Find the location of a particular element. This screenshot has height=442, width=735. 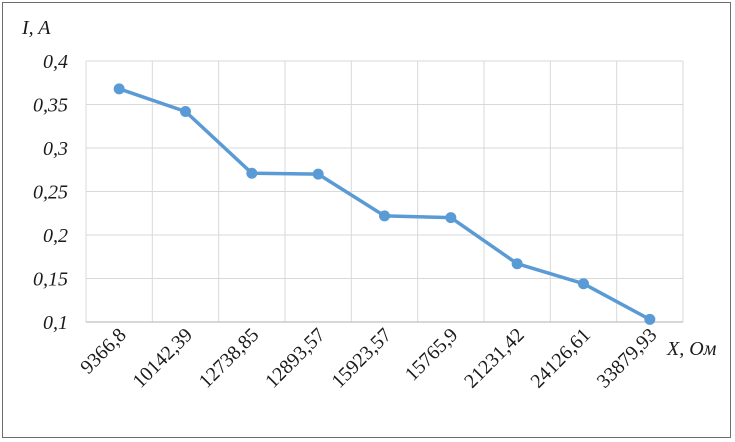

y-tick-label: 0,15 is located at coordinates (50, 280).